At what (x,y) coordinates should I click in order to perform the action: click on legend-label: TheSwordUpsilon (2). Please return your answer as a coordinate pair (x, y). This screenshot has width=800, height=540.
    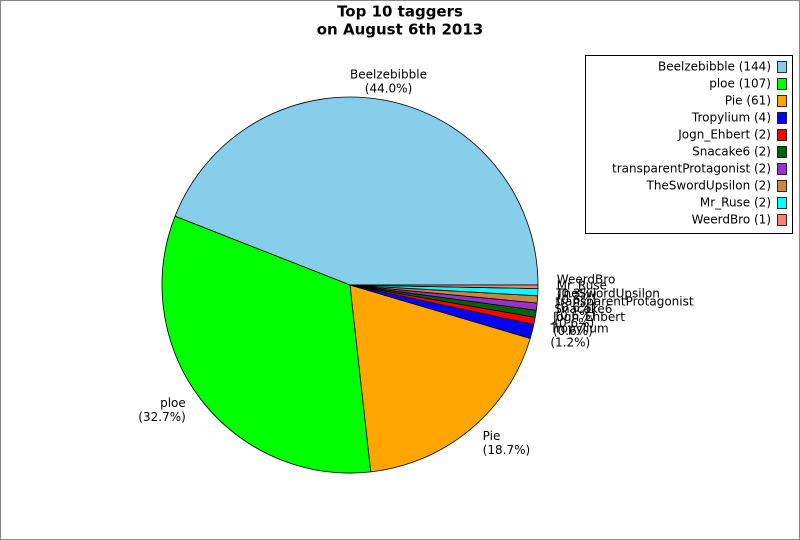
    Looking at the image, I should click on (708, 186).